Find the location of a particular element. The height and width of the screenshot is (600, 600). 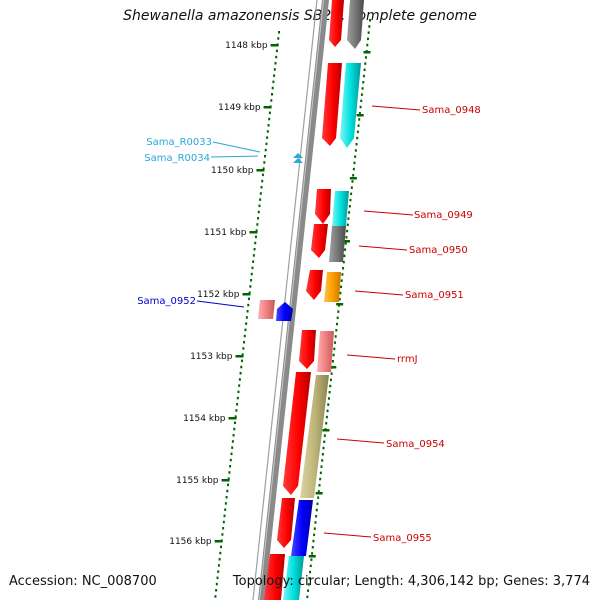

gene-cyan-bottom is located at coordinates (293, 578).